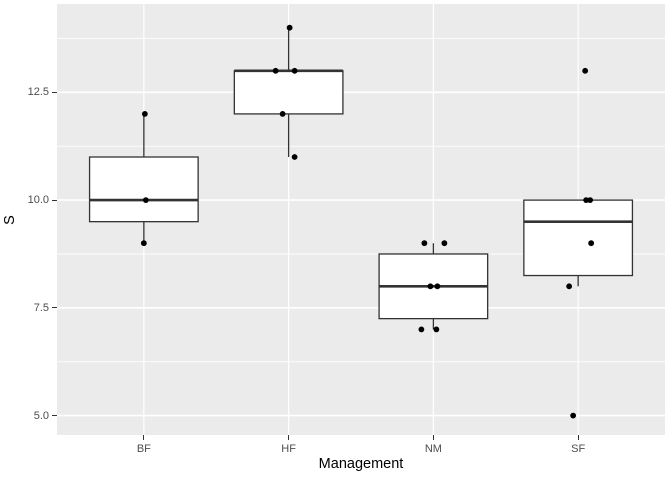 The height and width of the screenshot is (480, 672). Describe the element at coordinates (143, 189) in the screenshot. I see `boxplot-box-BF` at that location.